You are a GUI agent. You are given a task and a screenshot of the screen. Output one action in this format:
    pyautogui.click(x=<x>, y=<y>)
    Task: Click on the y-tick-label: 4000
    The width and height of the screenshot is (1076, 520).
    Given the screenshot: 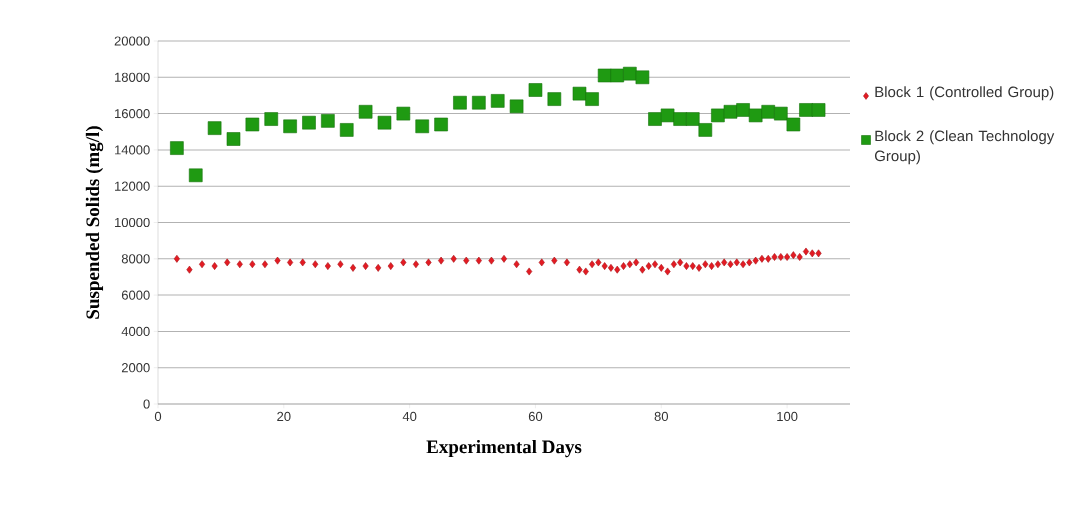 What is the action you would take?
    pyautogui.click(x=135, y=331)
    